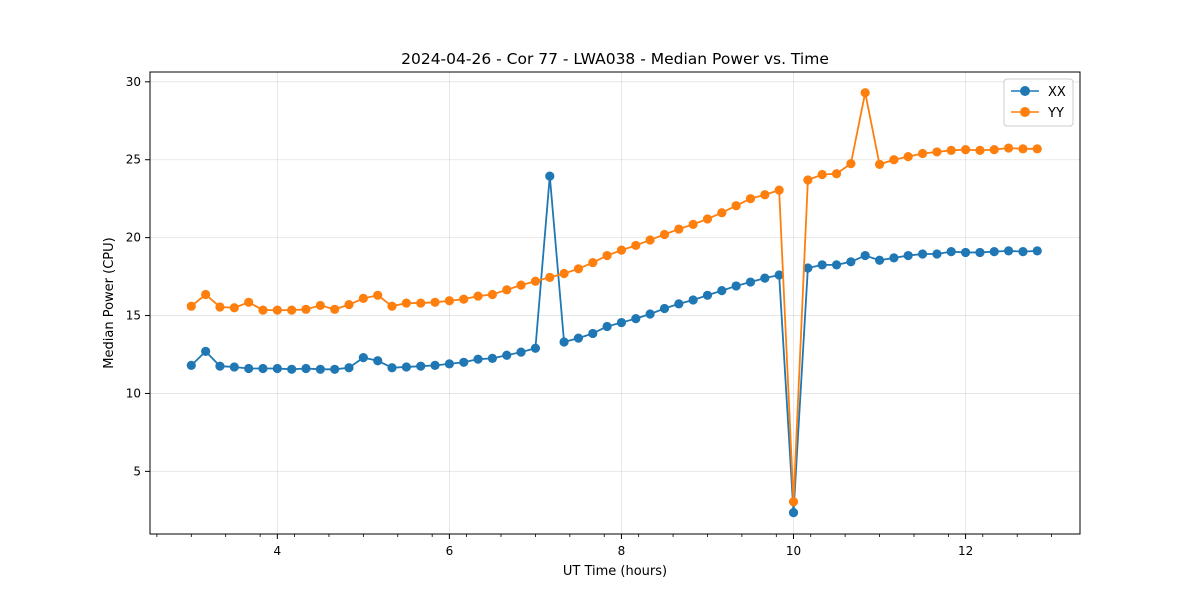  I want to click on y-tick-label: 25, so click(133, 160).